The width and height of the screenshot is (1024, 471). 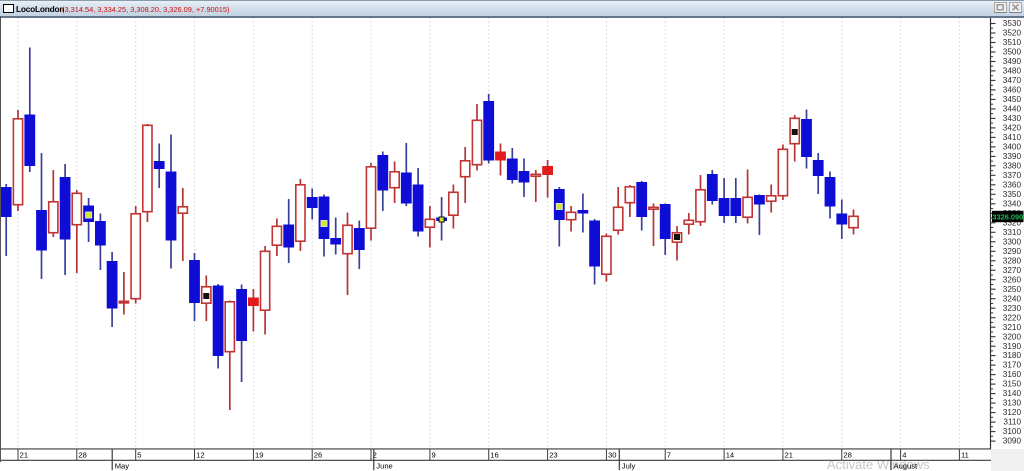 I want to click on svg-text: 3270, so click(x=1012, y=270).